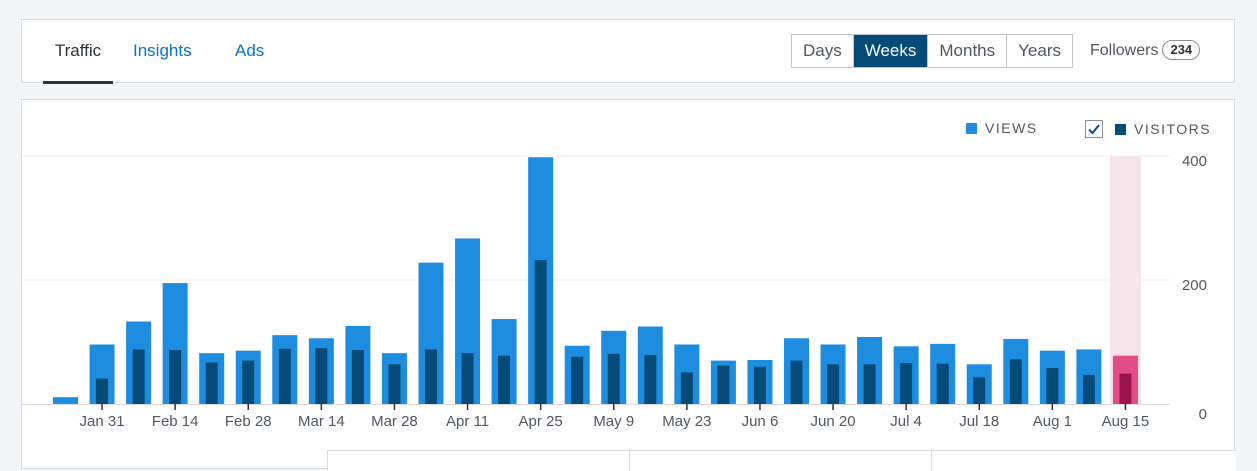  Describe the element at coordinates (1124, 50) in the screenshot. I see `followers-label: Followers` at that location.